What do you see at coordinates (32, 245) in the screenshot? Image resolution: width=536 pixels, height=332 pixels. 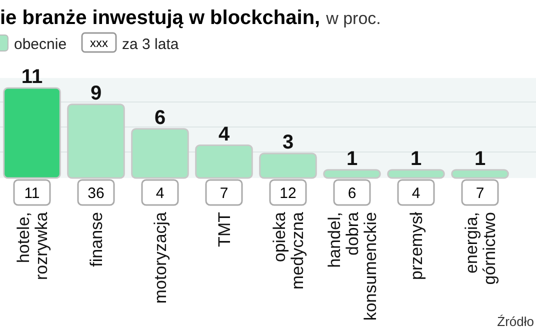 I see `x-tick-label: hotele, rozrywka` at bounding box center [32, 245].